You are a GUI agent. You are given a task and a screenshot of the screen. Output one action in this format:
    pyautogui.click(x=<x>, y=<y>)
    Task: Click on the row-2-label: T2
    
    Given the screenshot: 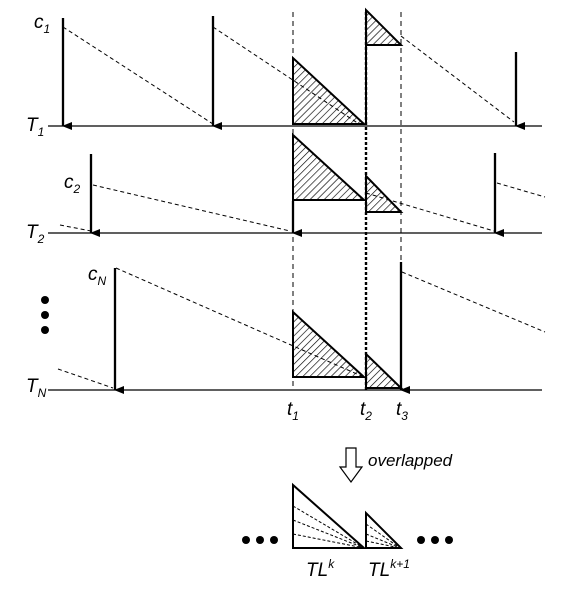 What is the action you would take?
    pyautogui.click(x=35, y=234)
    